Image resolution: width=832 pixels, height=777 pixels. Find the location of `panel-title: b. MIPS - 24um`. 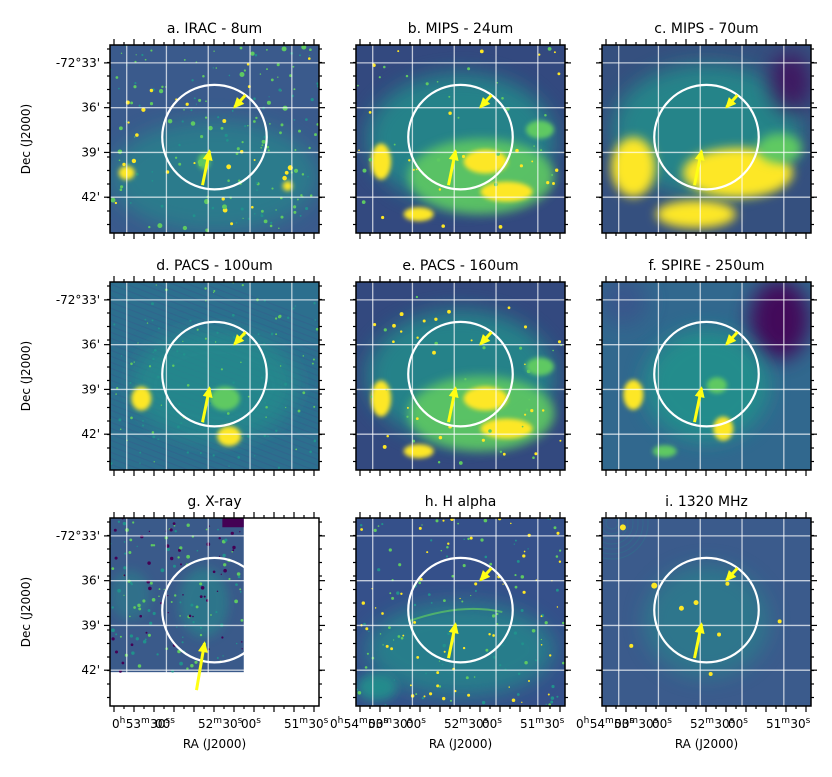

panel-title: b. MIPS - 24um is located at coordinates (461, 29).